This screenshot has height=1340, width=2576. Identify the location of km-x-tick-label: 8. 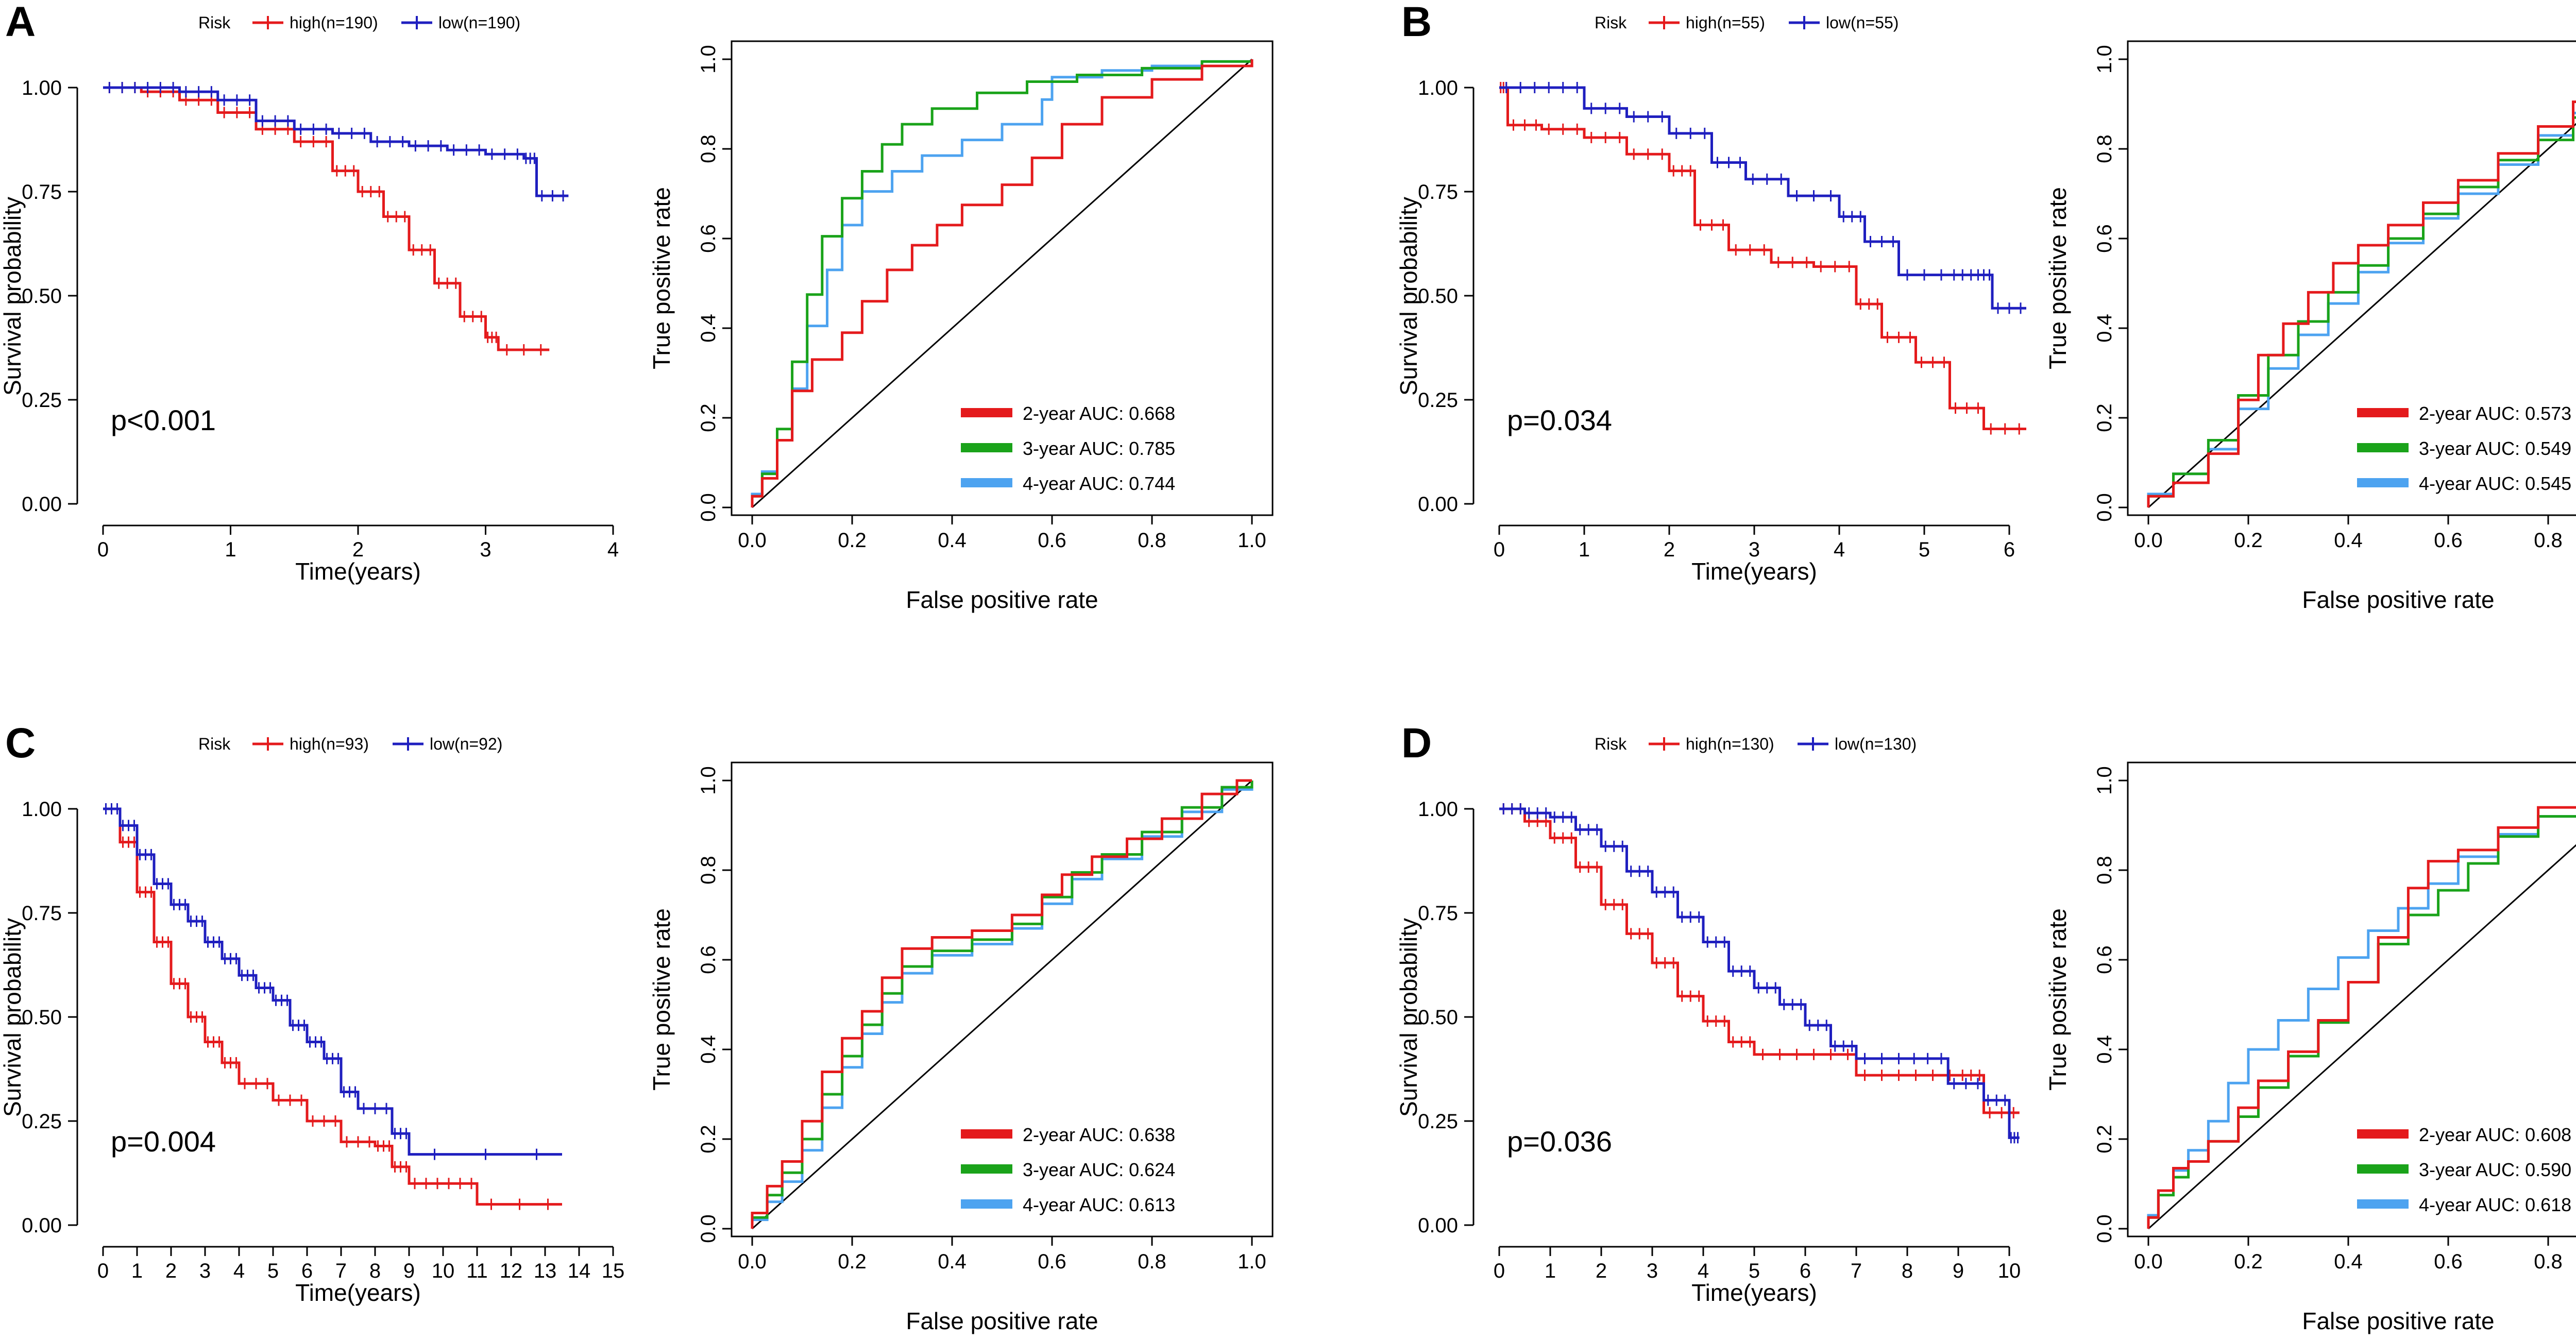
(375, 1271).